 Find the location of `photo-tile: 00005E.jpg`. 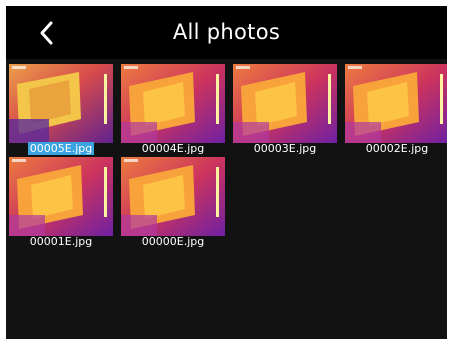

photo-tile: 00005E.jpg is located at coordinates (61, 109).